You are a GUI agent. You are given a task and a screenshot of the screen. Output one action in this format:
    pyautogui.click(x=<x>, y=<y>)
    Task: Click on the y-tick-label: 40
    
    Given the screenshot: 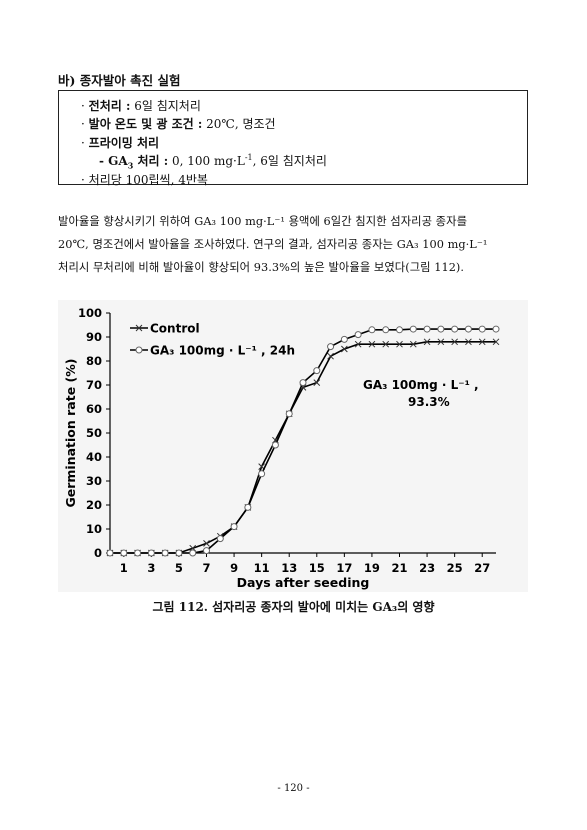 What is the action you would take?
    pyautogui.click(x=94, y=457)
    